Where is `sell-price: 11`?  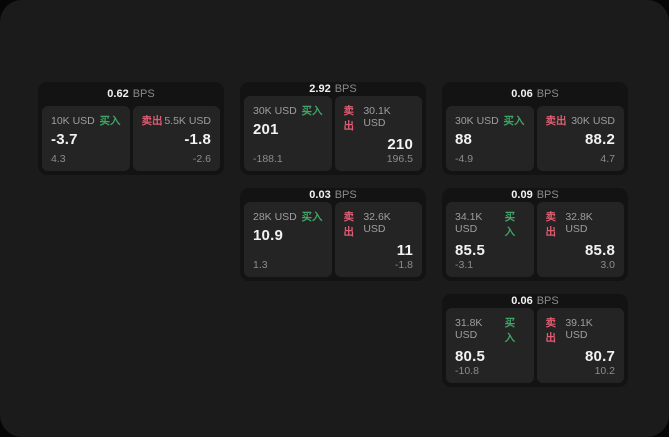
sell-price: 11 is located at coordinates (404, 250).